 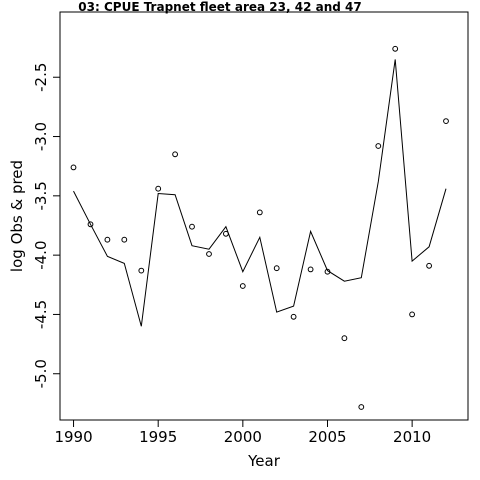 What do you see at coordinates (73, 437) in the screenshot?
I see `x-tick-label: 1990` at bounding box center [73, 437].